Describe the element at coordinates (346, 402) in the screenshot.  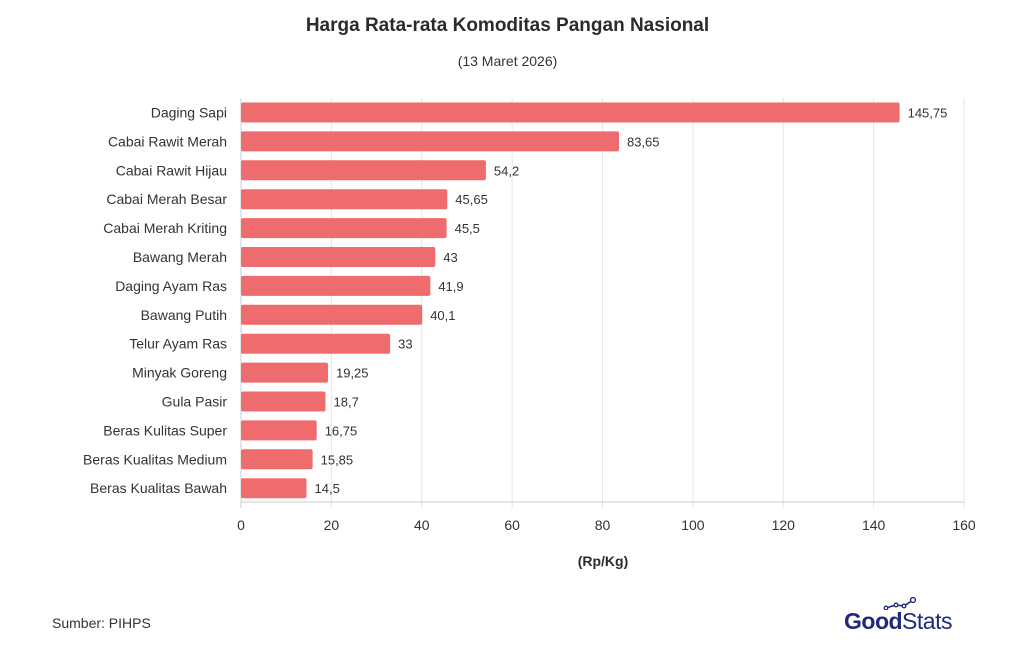
I see `value-label: 18,7` at that location.